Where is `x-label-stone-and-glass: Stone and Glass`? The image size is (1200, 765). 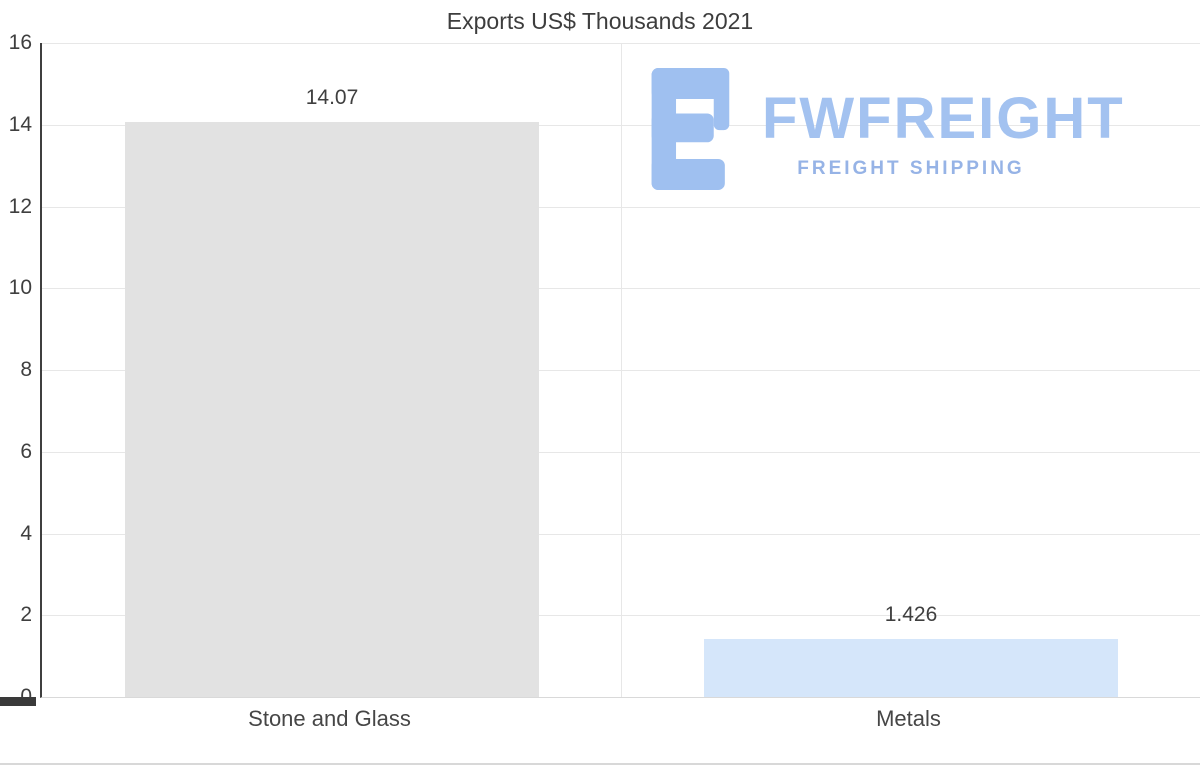 x-label-stone-and-glass: Stone and Glass is located at coordinates (329, 718).